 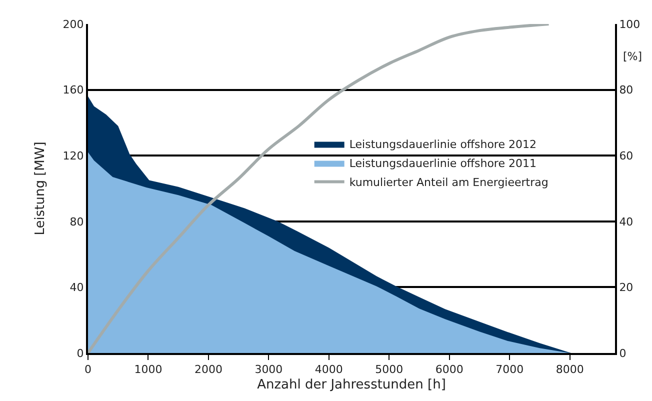 What do you see at coordinates (626, 221) in the screenshot?
I see `y2-tick-label: 40` at bounding box center [626, 221].